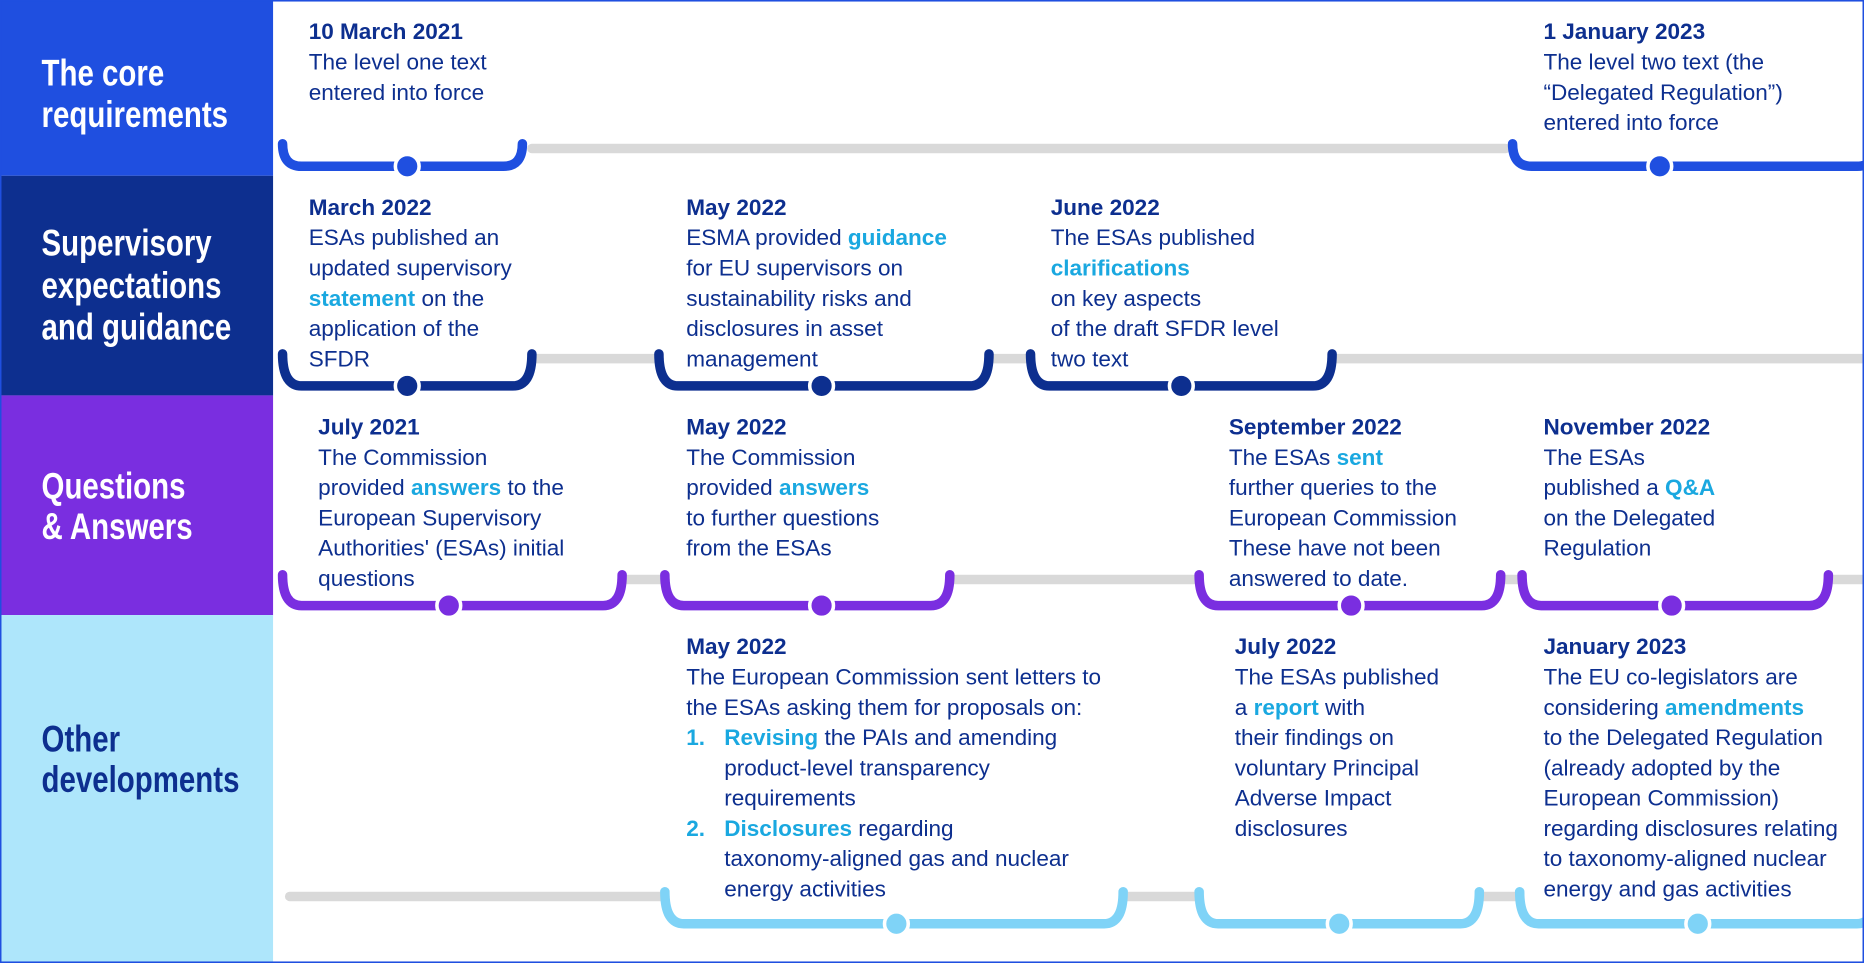 This screenshot has width=1864, height=963. Describe the element at coordinates (370, 207) in the screenshot. I see `event-date: March 2022` at that location.